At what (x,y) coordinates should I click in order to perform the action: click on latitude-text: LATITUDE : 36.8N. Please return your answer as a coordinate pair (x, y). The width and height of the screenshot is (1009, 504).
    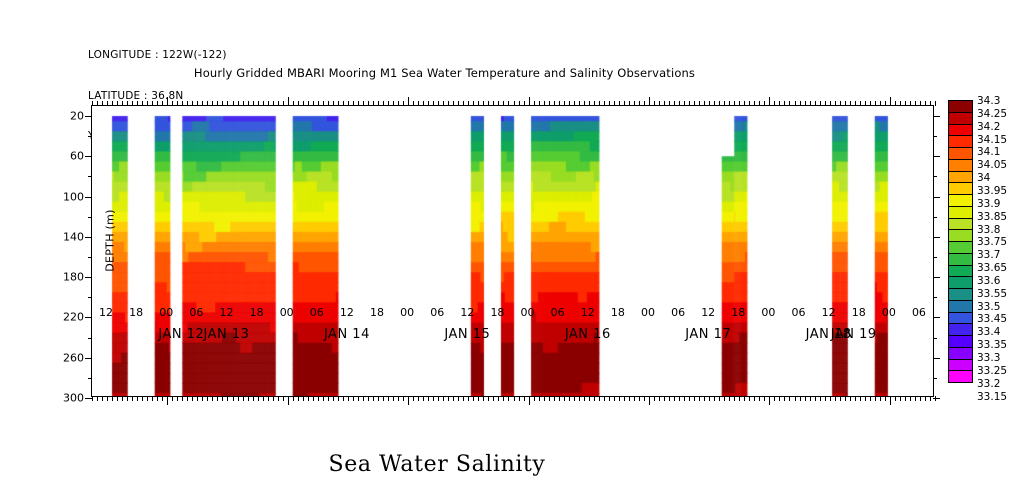
    Looking at the image, I should click on (136, 95).